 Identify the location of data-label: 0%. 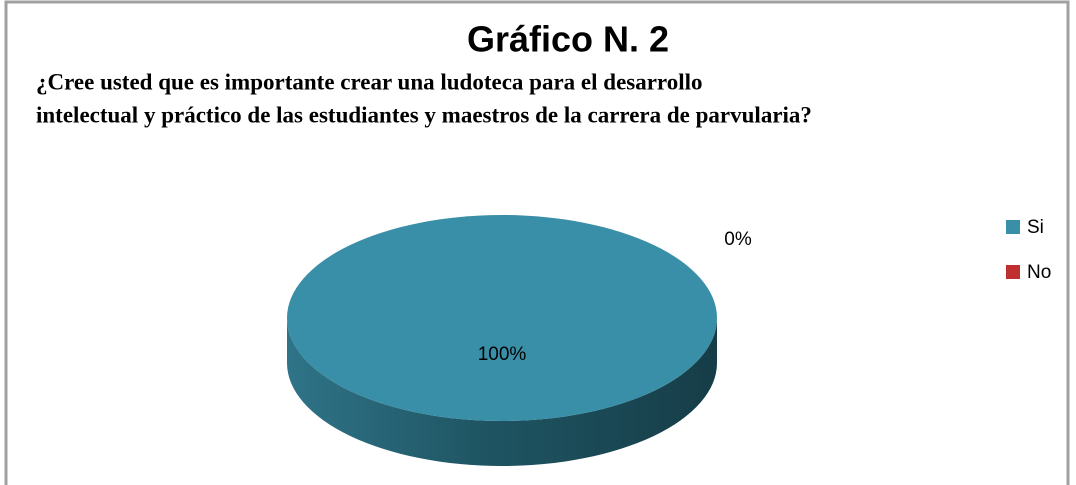
(738, 239).